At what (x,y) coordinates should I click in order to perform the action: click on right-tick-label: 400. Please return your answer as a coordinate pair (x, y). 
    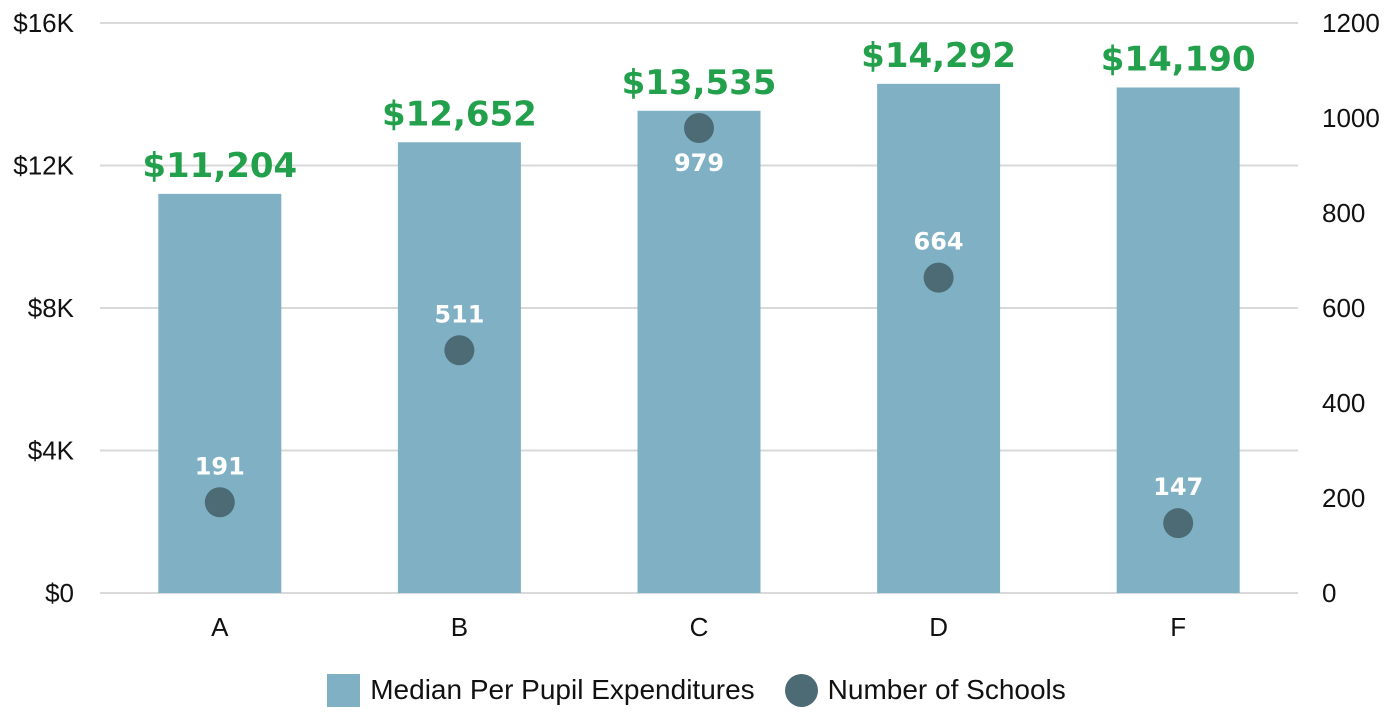
    Looking at the image, I should click on (1343, 403).